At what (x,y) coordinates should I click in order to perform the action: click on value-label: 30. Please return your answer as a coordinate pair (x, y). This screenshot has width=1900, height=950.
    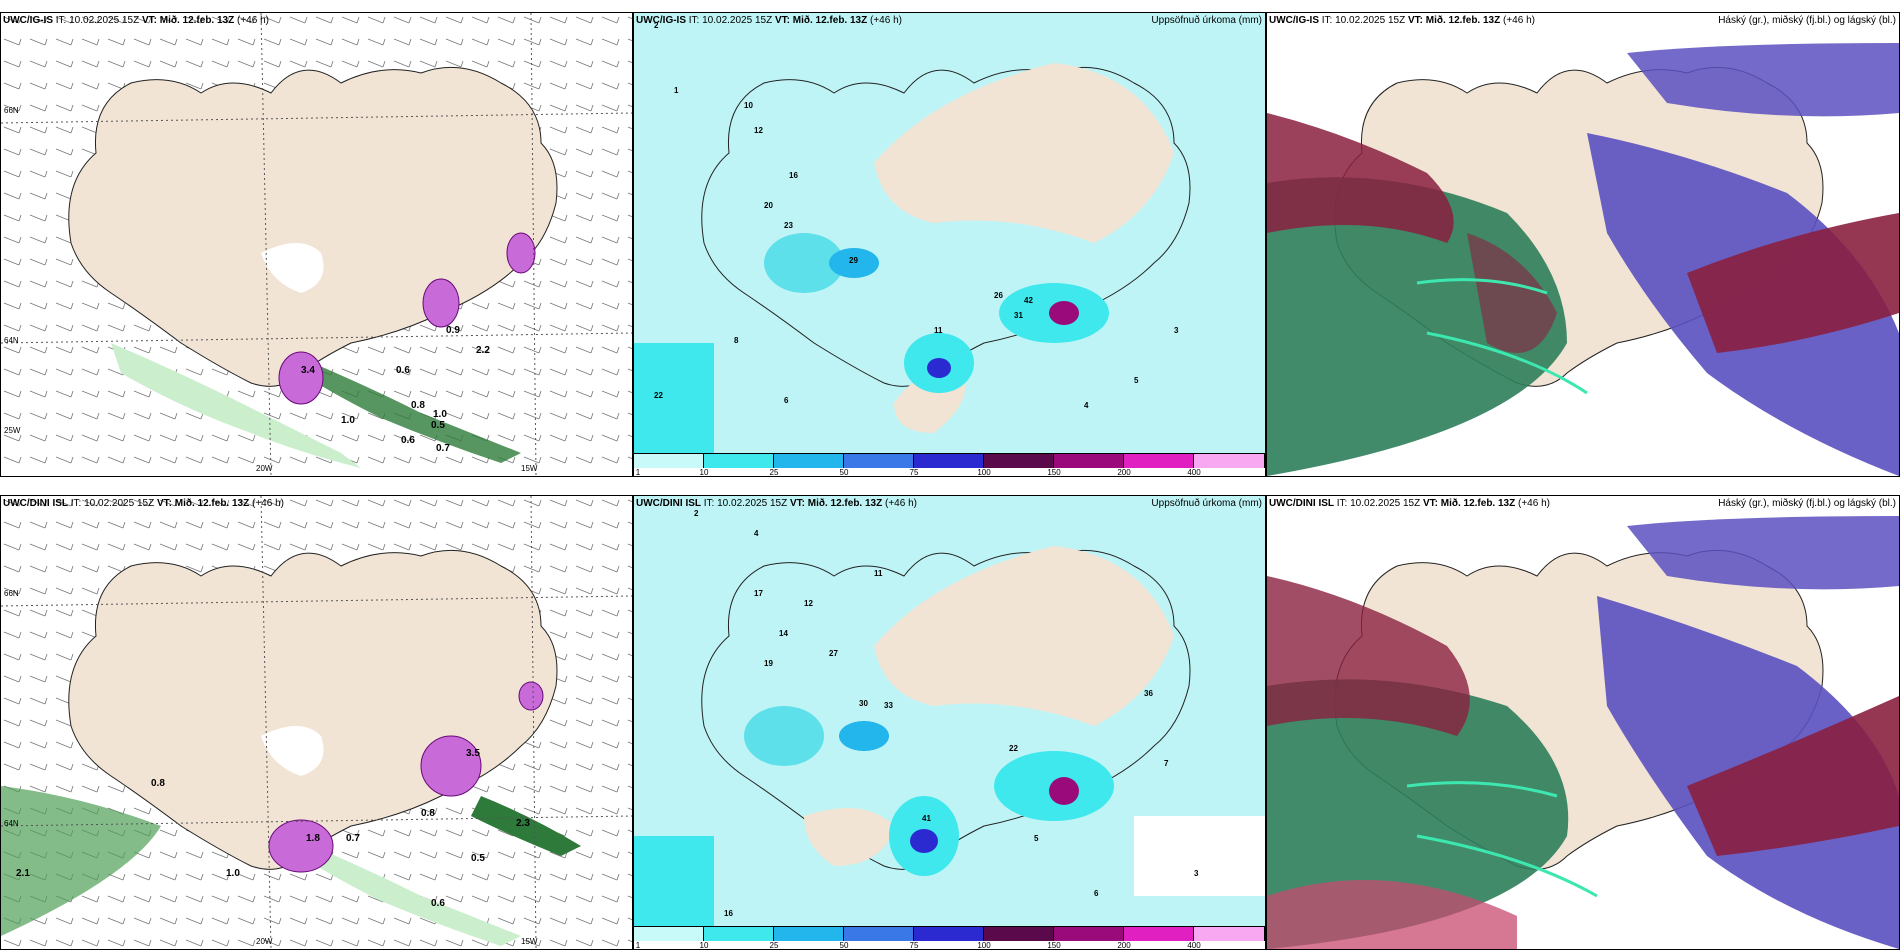
    Looking at the image, I should click on (863, 703).